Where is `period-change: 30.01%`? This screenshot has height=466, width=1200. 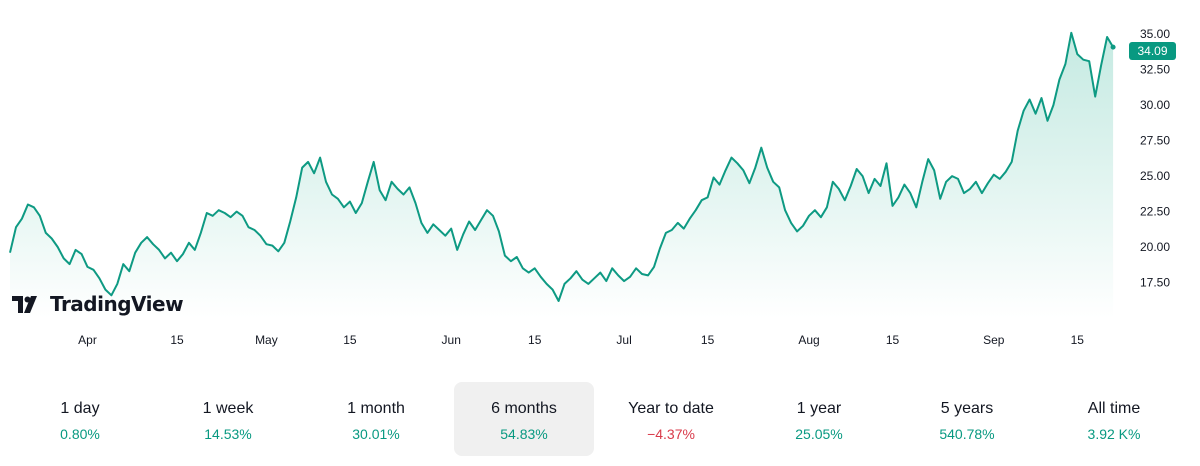
period-change: 30.01% is located at coordinates (376, 434).